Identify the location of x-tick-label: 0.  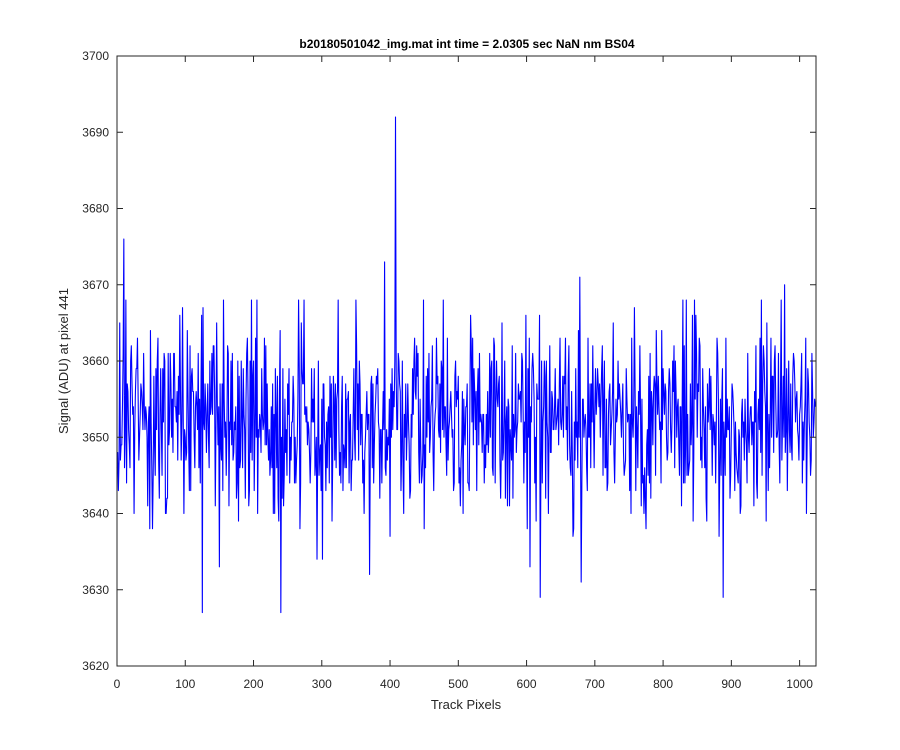
(117, 684).